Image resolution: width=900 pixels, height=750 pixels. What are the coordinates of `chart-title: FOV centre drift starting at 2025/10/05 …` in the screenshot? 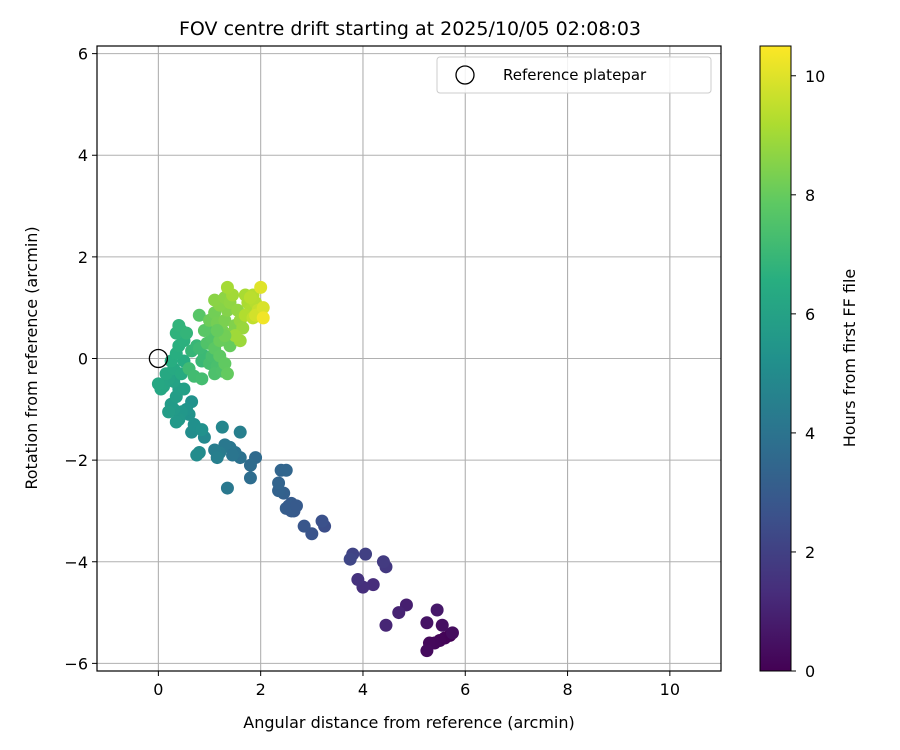 It's located at (410, 29).